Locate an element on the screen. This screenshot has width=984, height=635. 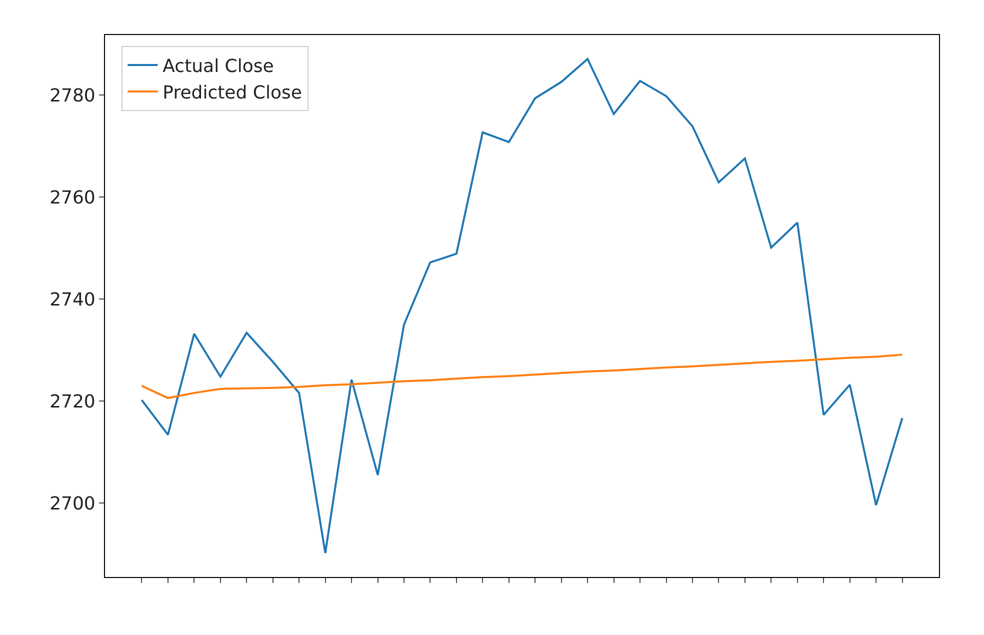
legend-label: Predicted Close is located at coordinates (232, 93).